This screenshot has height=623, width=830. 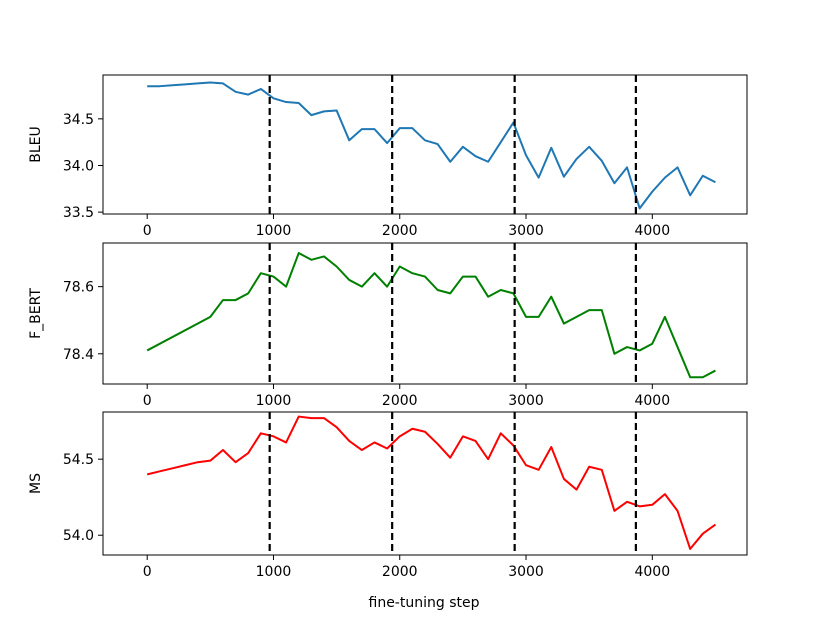 I want to click on fbert-y-axis-label: F_BERT, so click(x=36, y=313).